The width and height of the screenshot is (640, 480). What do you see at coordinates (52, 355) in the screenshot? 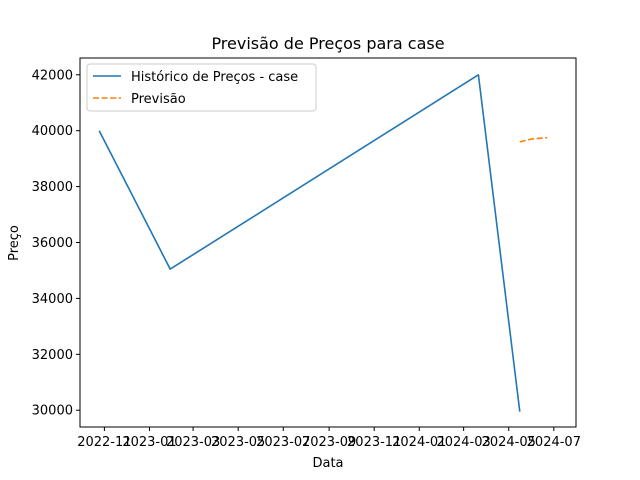
I see `y-tick-label: 32000` at bounding box center [52, 355].